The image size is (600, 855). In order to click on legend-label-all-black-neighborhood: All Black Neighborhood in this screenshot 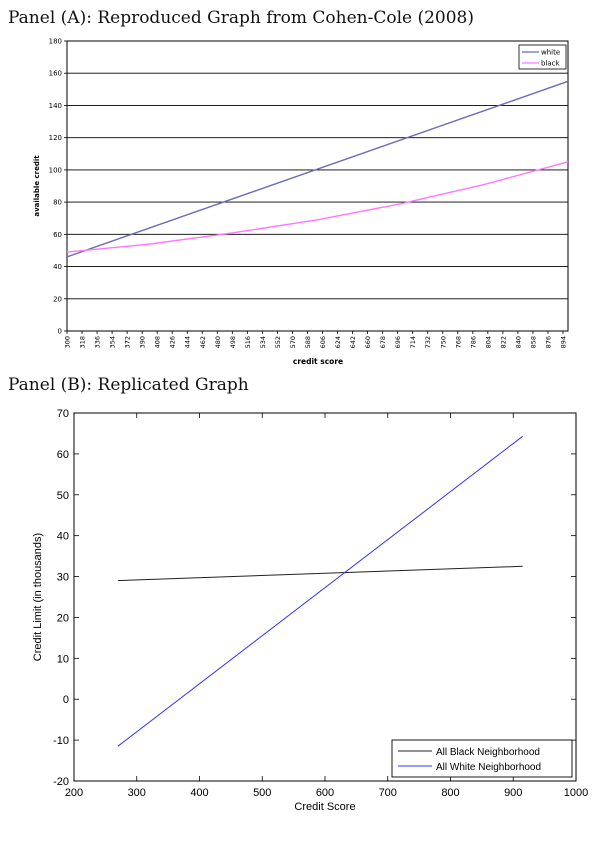, I will do `click(488, 752)`.